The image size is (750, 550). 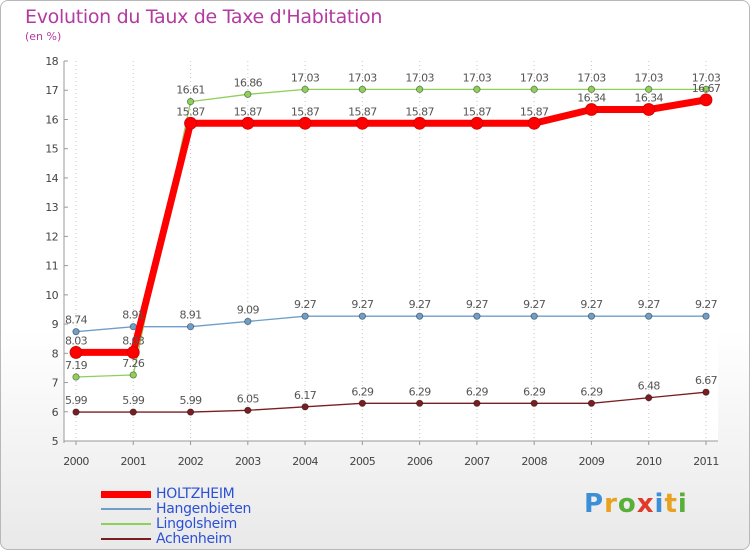 I want to click on x-tick-label: 2011, so click(x=706, y=461).